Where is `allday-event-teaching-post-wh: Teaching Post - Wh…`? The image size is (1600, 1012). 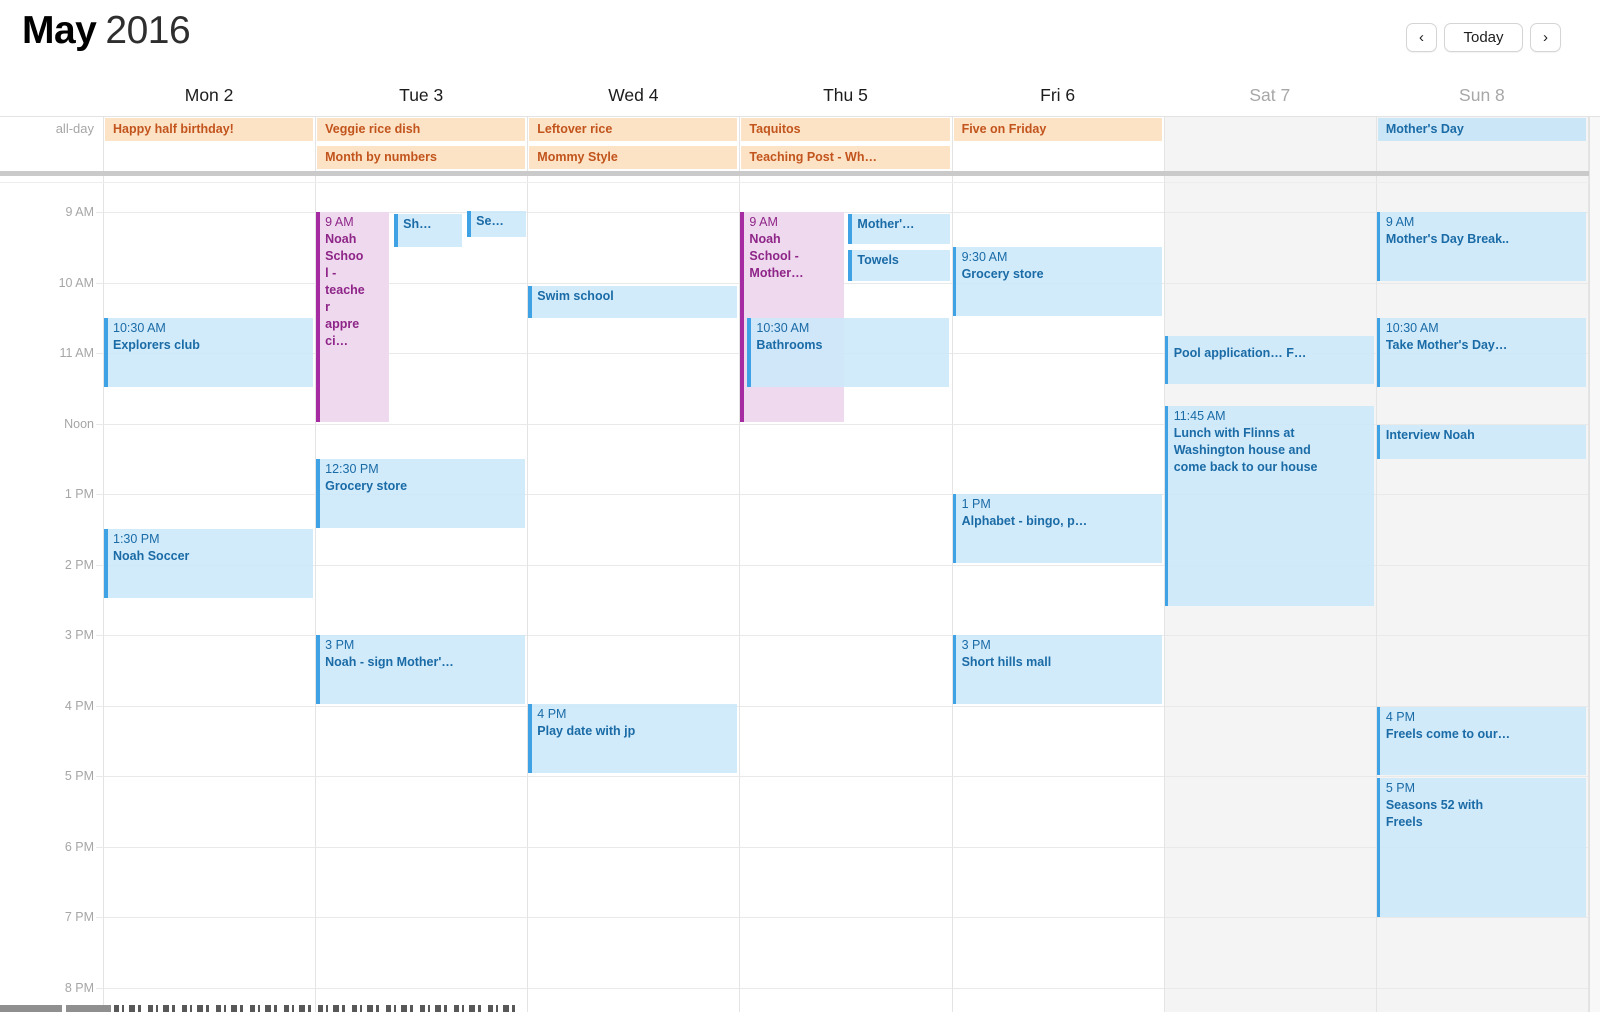 allday-event-teaching-post-wh: Teaching Post - Wh… is located at coordinates (845, 157).